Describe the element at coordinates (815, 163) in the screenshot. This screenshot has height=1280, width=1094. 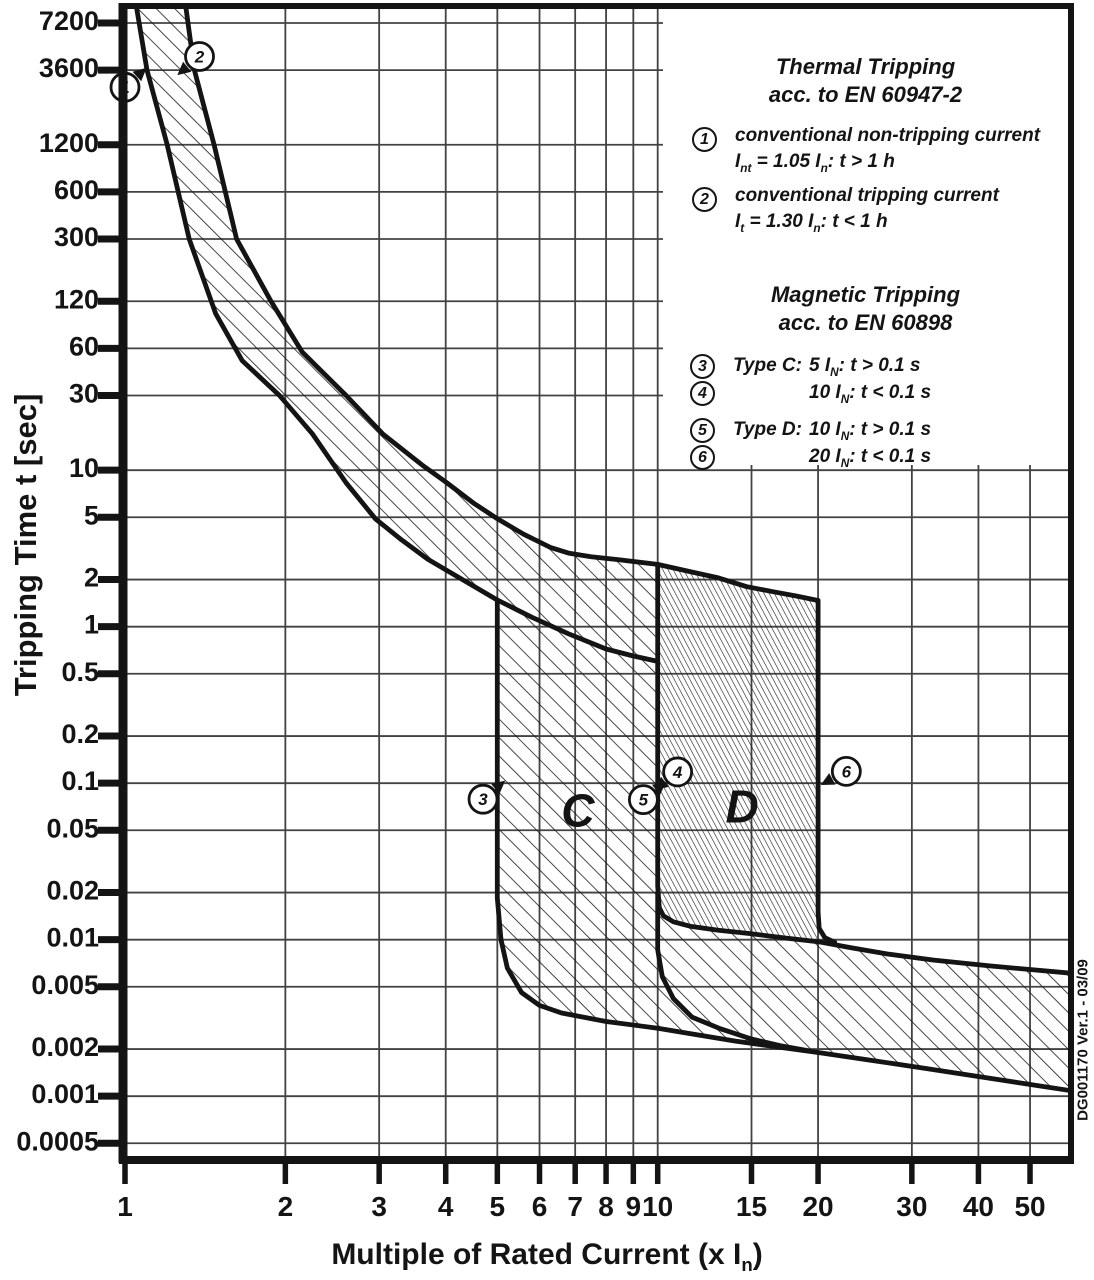
I see `legend-item-1-formula: Int = 1.05 In: t > 1 h` at that location.